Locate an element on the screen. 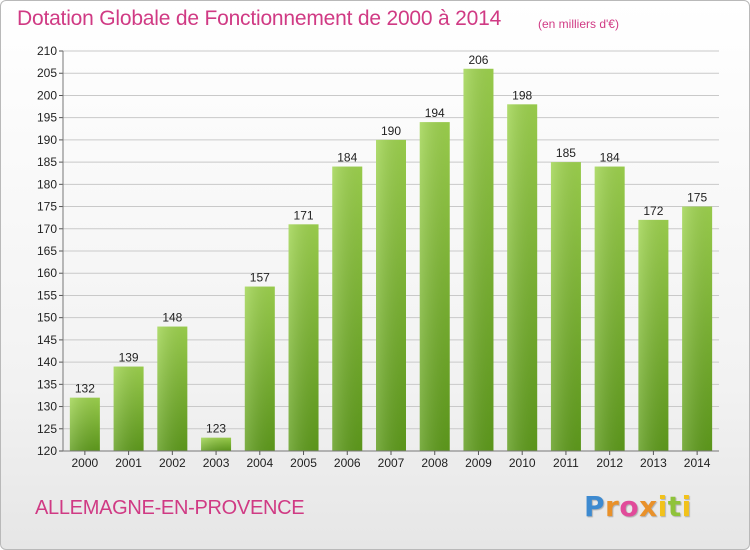  x-tick-label-2008: 2008 is located at coordinates (434, 463).